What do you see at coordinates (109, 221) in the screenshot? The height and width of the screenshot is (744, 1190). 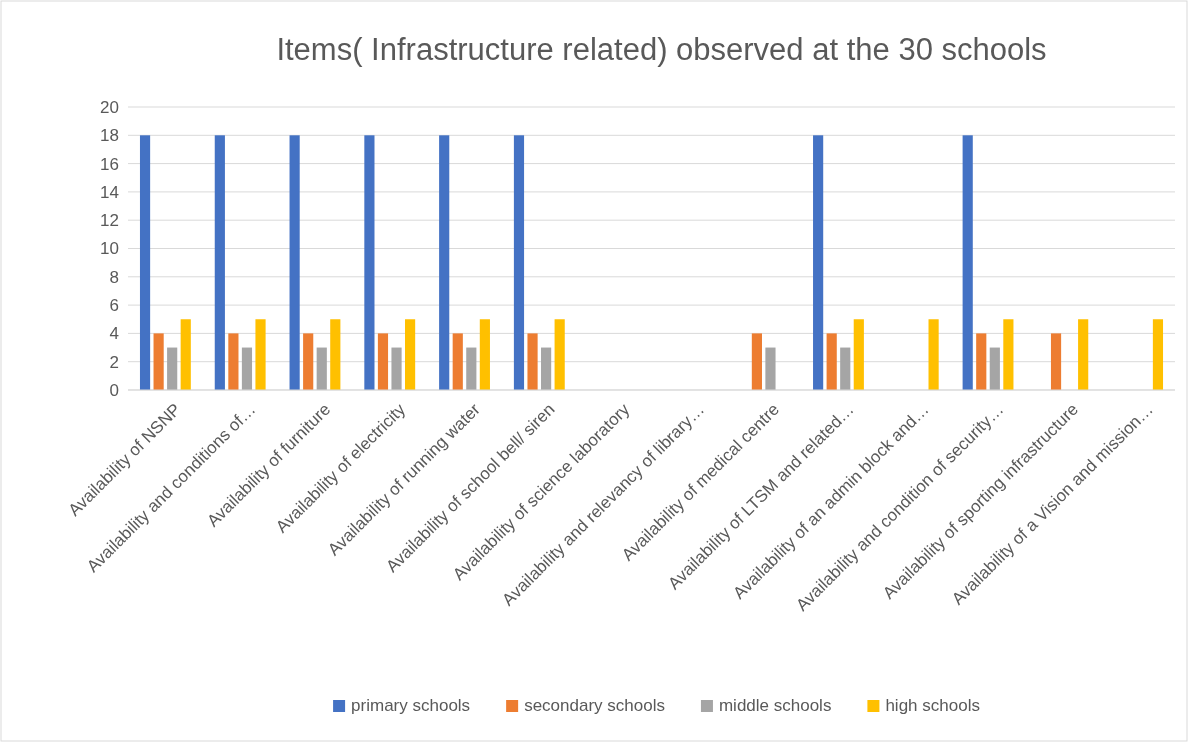 I see `y-tick-label: 12` at bounding box center [109, 221].